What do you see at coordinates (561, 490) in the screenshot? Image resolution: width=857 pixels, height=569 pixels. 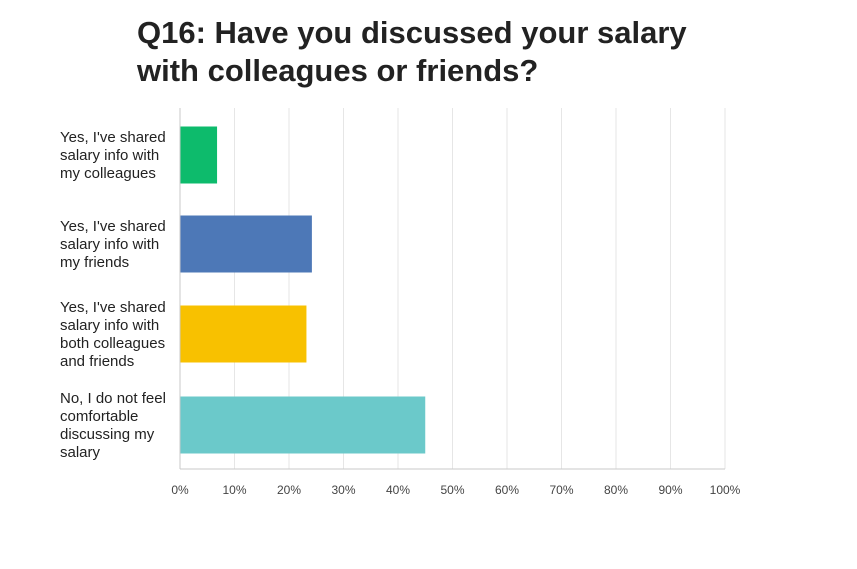 I see `x-tick-label: 70%` at bounding box center [561, 490].